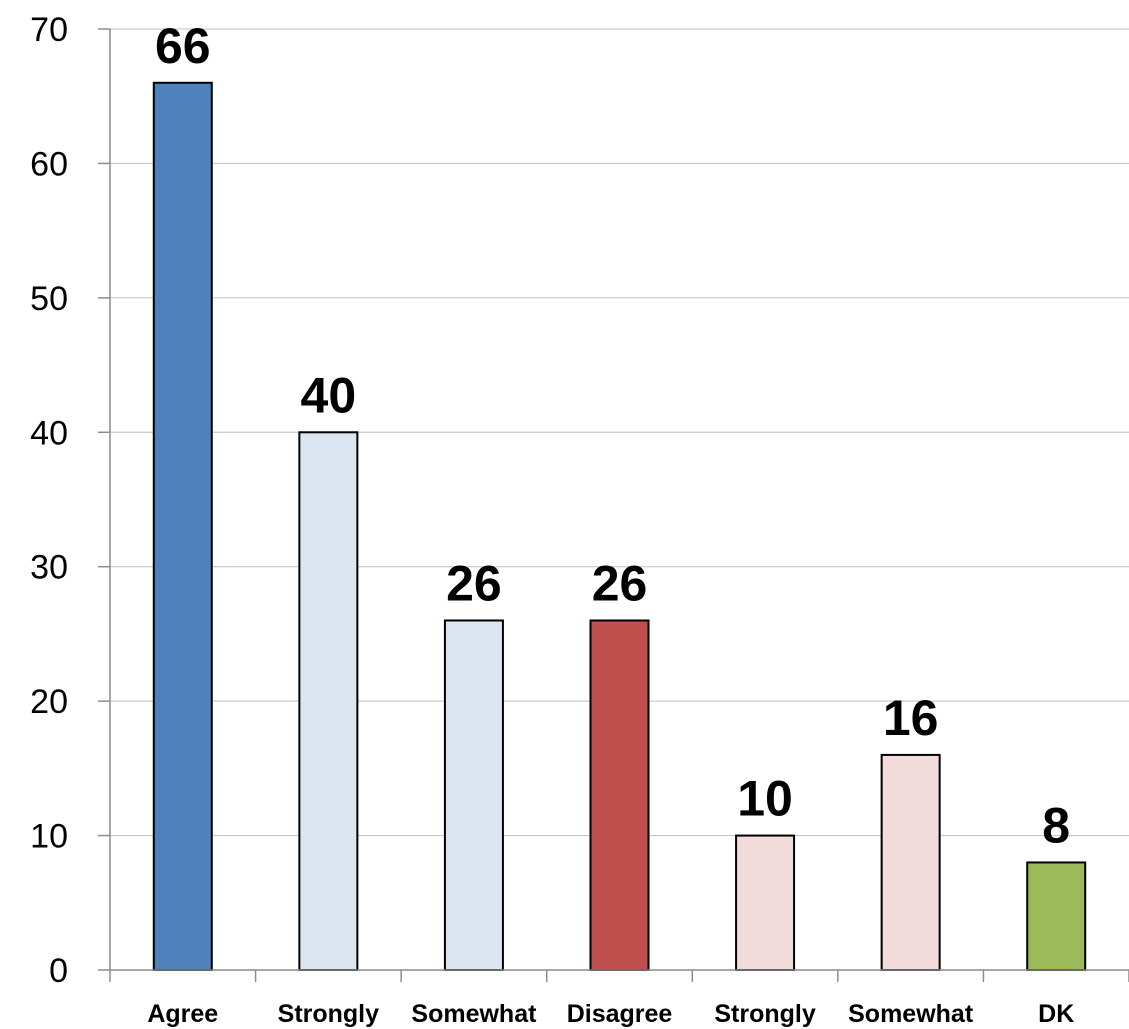 The width and height of the screenshot is (1129, 1029). I want to click on y-tick-label: 10, so click(49, 837).